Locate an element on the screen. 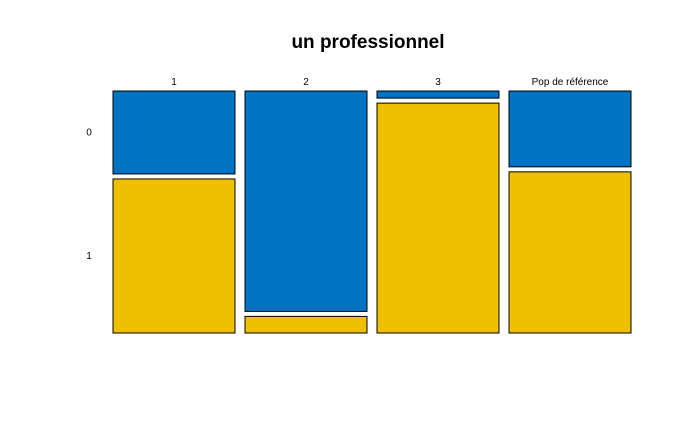 The width and height of the screenshot is (700, 432). column-label: Pop de référence is located at coordinates (570, 82).